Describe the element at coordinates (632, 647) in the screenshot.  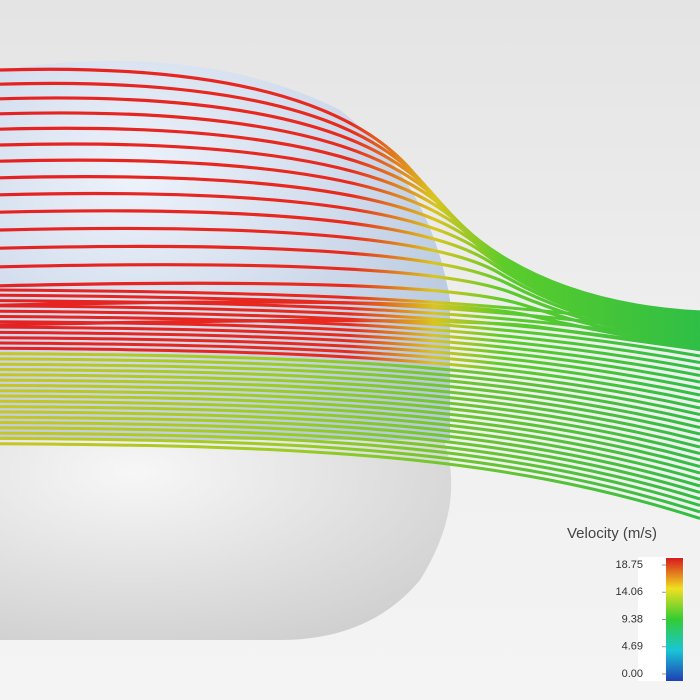
I see `tick-label: 4.69` at that location.